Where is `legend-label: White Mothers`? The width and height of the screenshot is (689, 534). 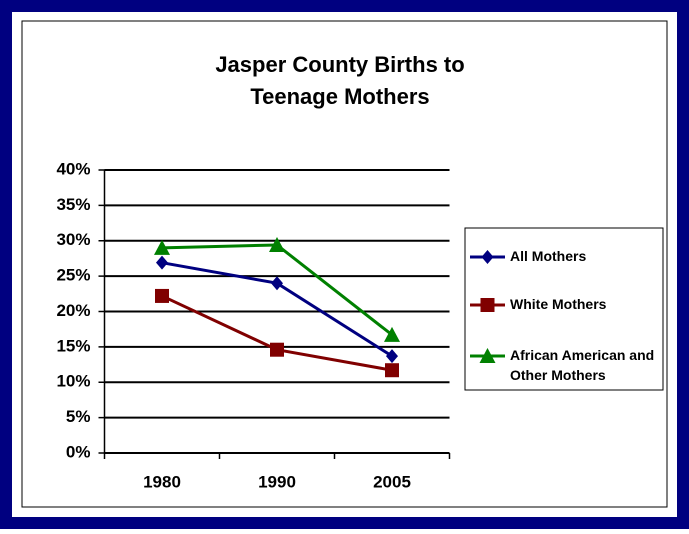
legend-label: White Mothers is located at coordinates (558, 304).